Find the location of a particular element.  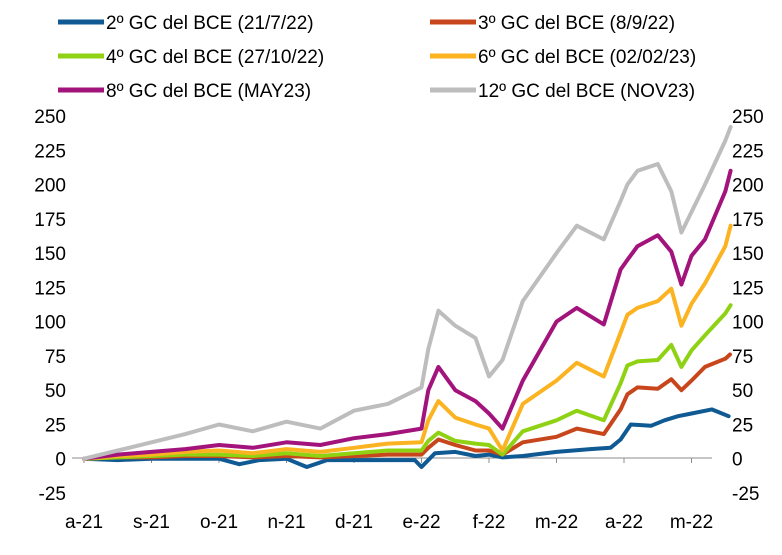

y-tick-label-left: 50 is located at coordinates (55, 391).